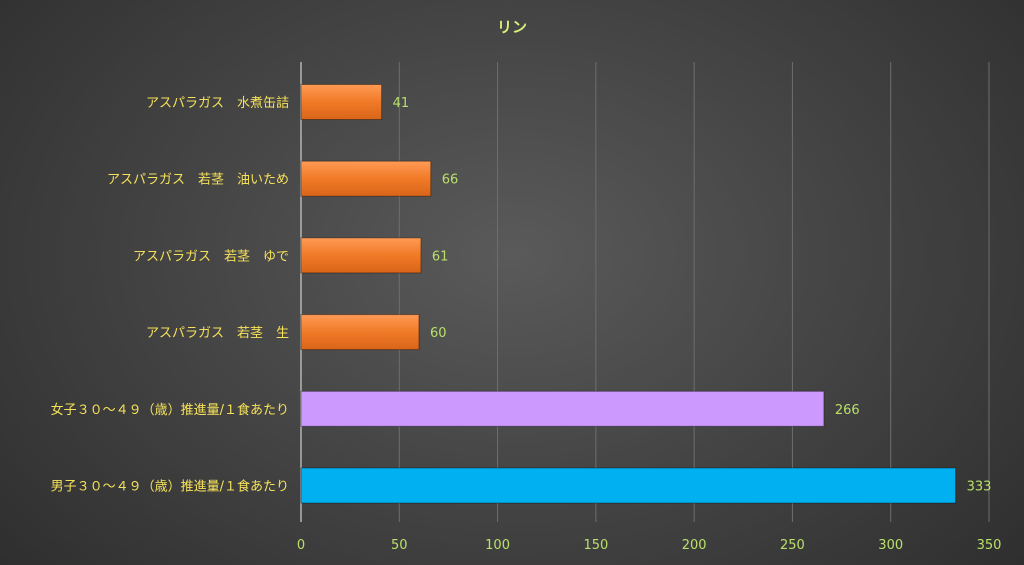  Describe the element at coordinates (792, 545) in the screenshot. I see `x-tick-label: 250` at that location.